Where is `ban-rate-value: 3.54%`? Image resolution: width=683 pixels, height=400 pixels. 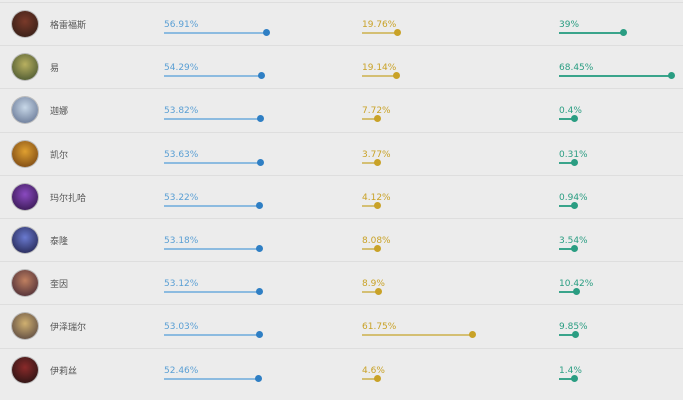 ban-rate-value: 3.54% is located at coordinates (573, 240).